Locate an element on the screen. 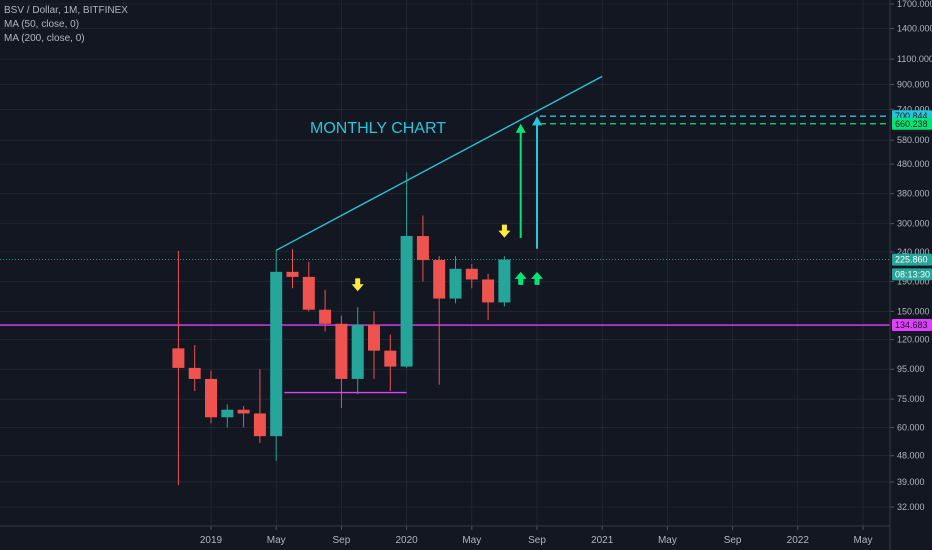 This screenshot has height=550, width=932. price-tag-08:13:30-bg is located at coordinates (912, 274).